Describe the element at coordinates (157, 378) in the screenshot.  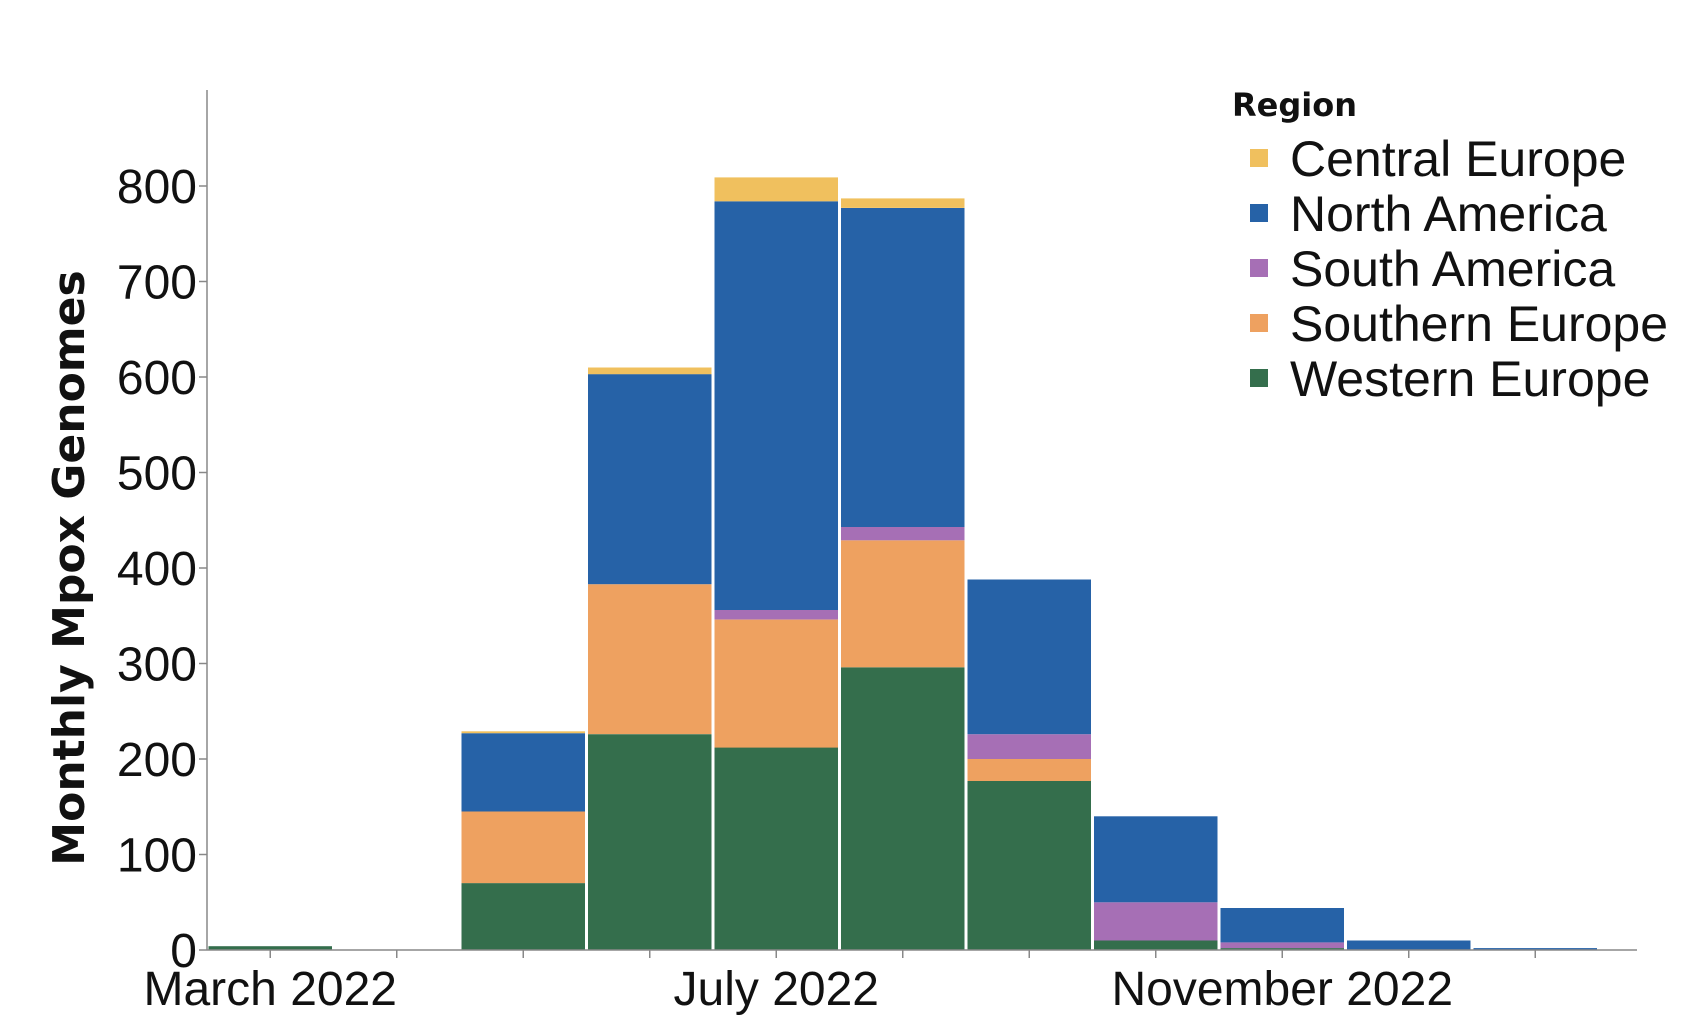
I see `y-tick-label: 600` at that location.